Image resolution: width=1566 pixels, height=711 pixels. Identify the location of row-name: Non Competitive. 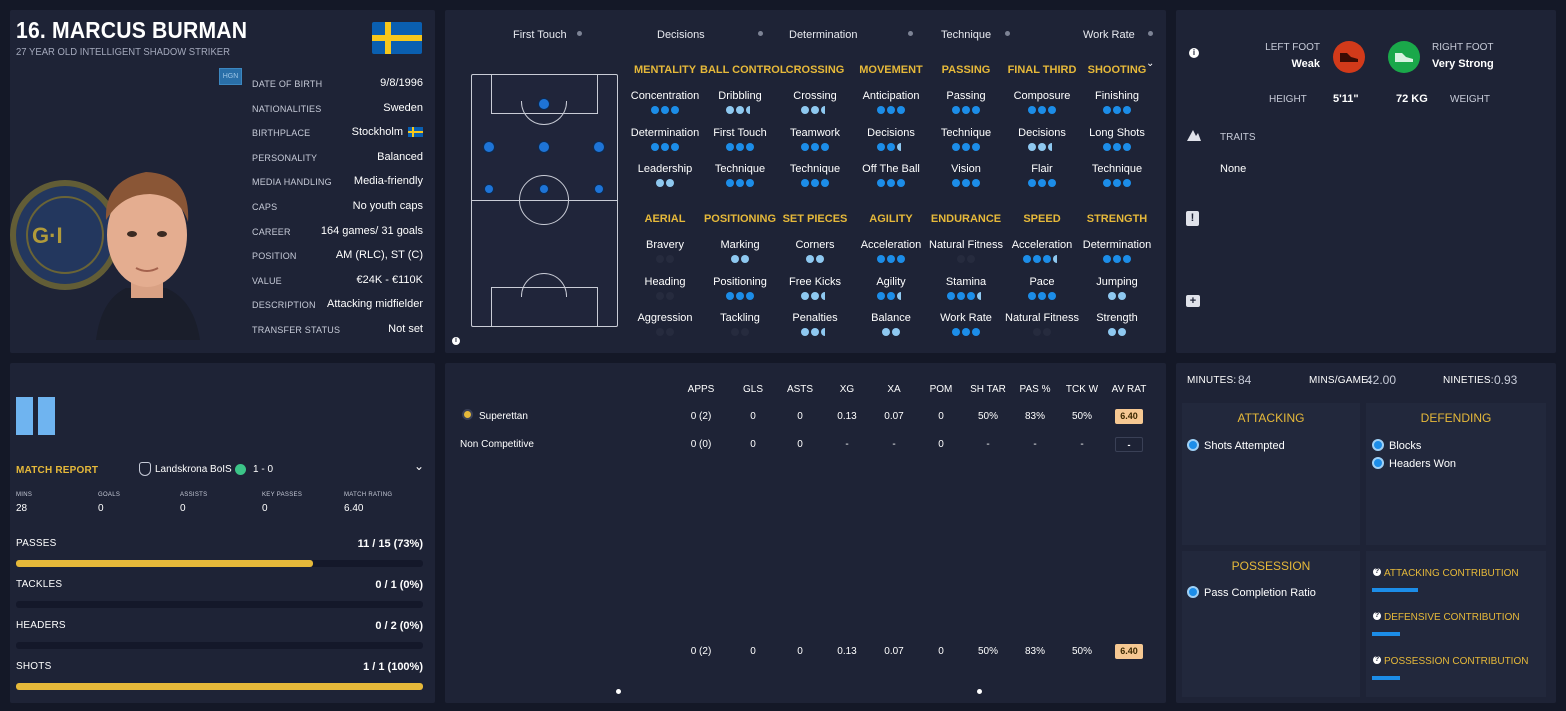
(497, 444).